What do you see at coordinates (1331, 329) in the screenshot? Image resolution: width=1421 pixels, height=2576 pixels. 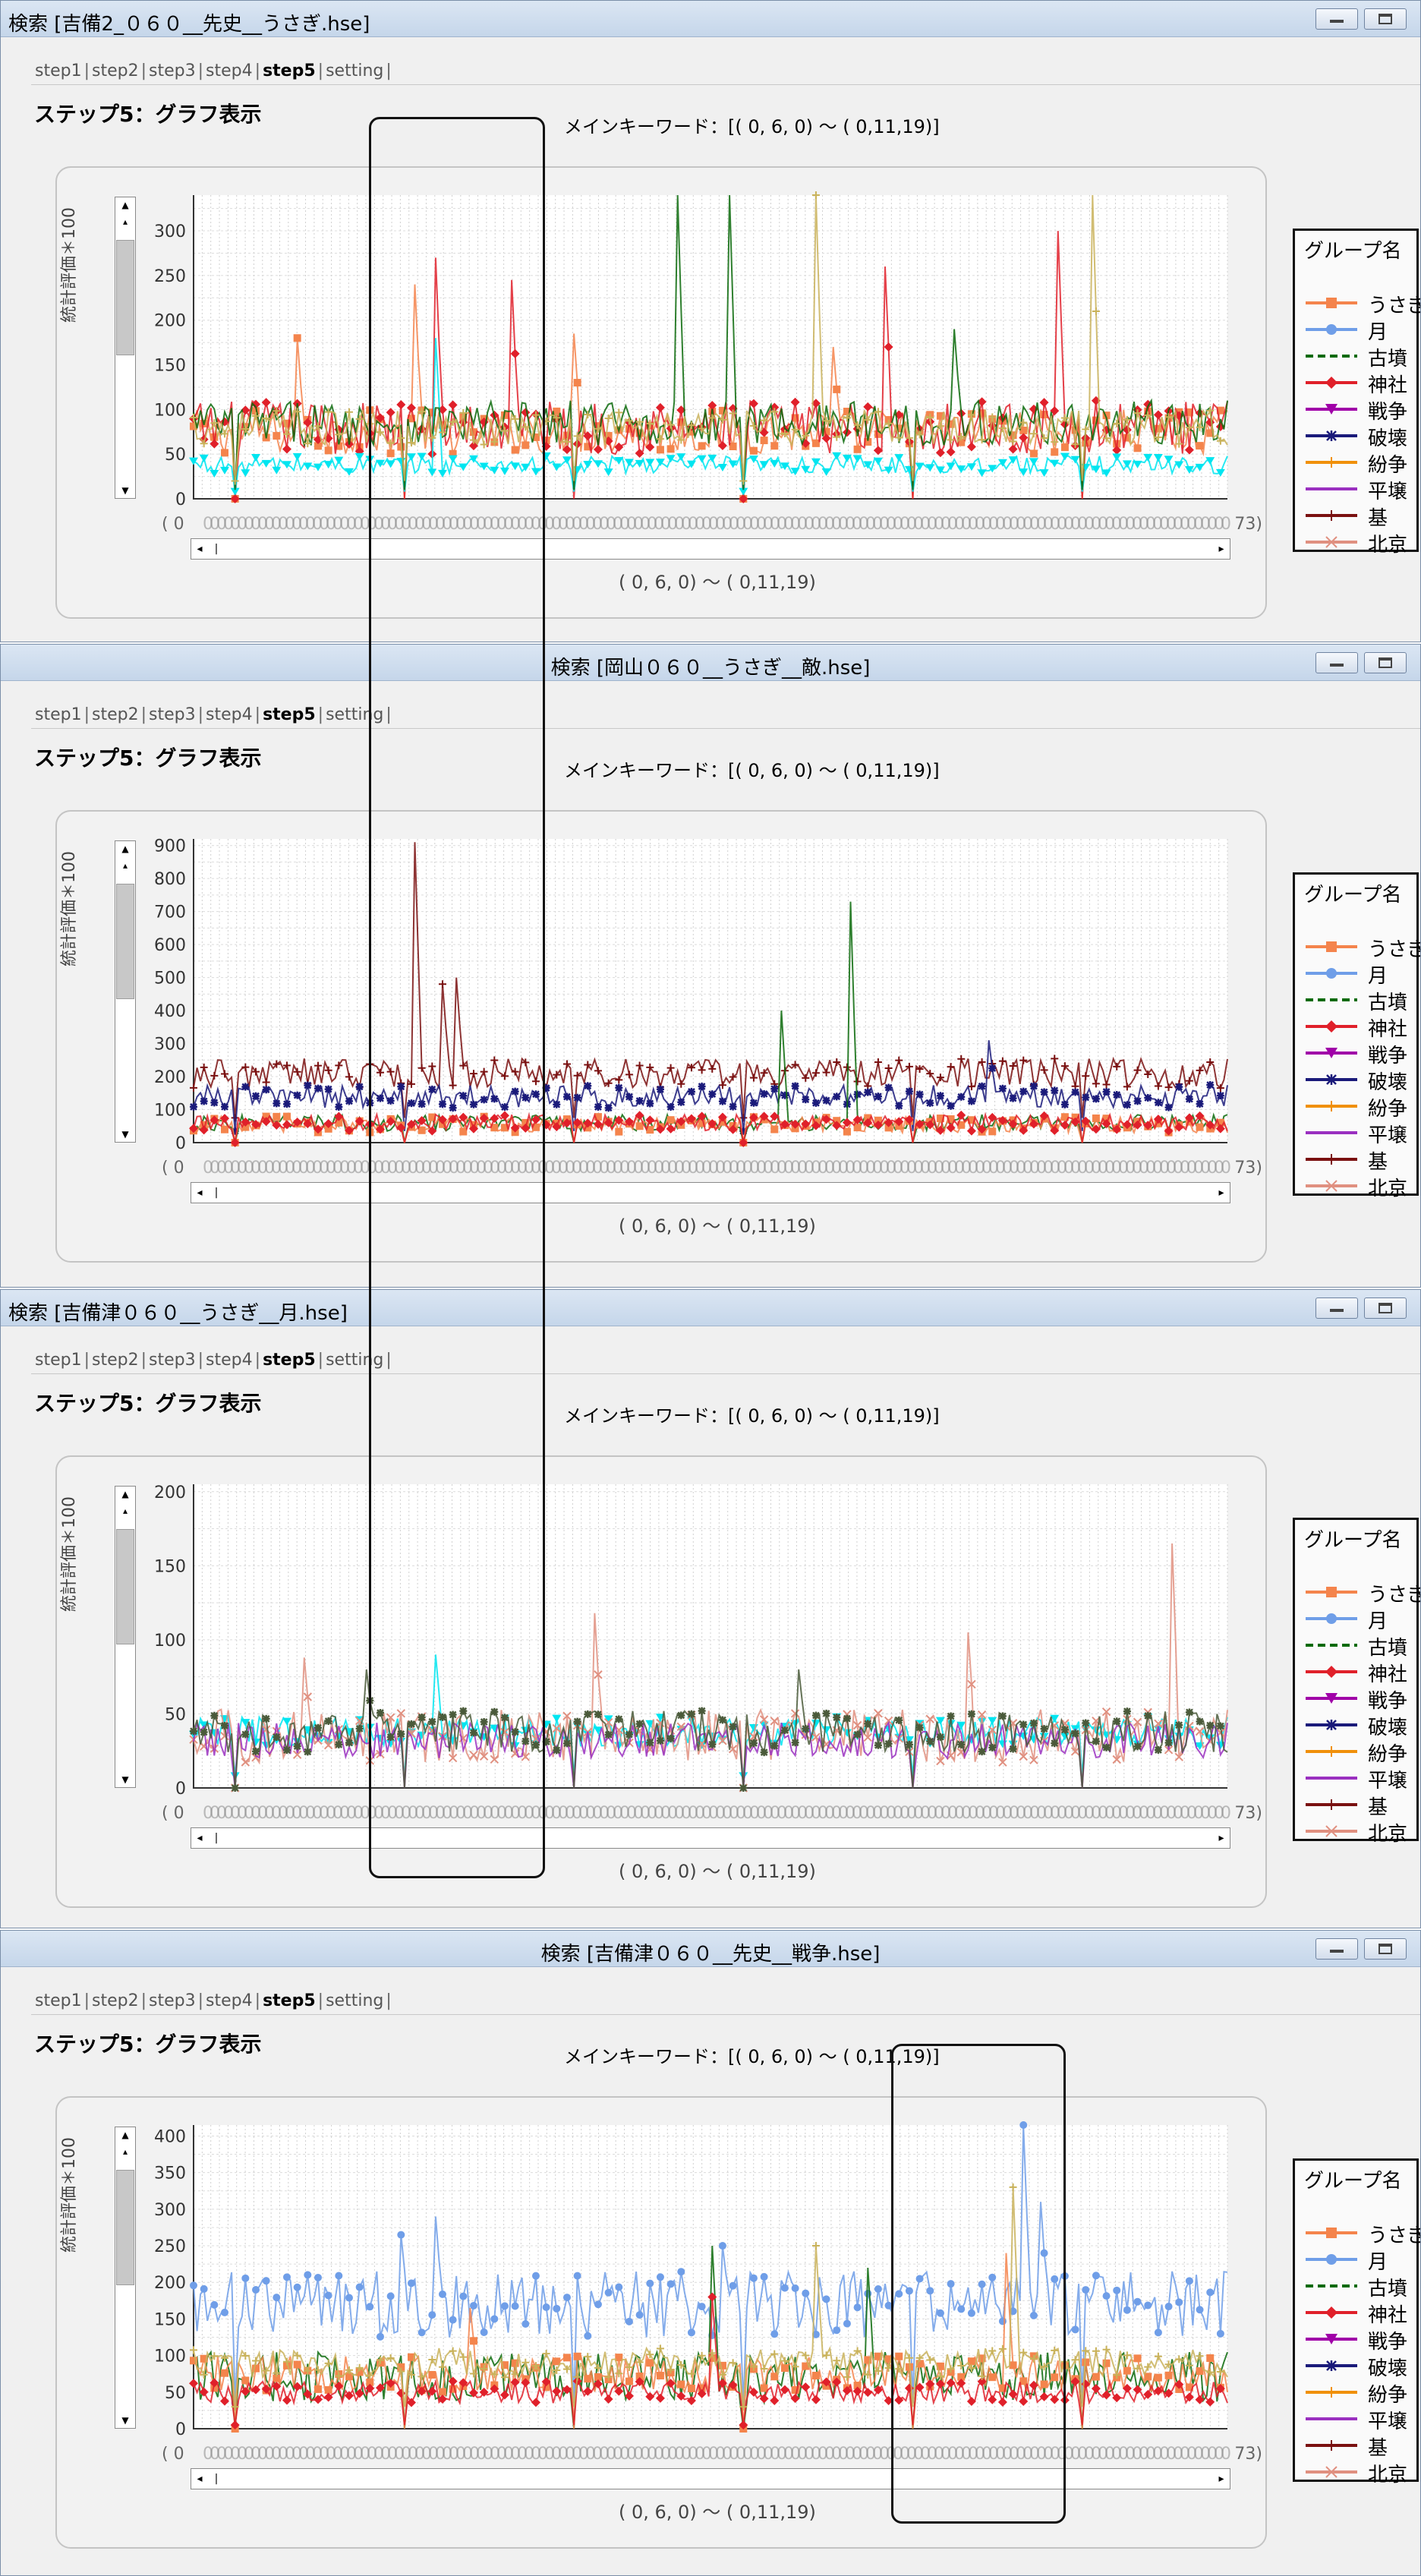 I see `legend-marker` at bounding box center [1331, 329].